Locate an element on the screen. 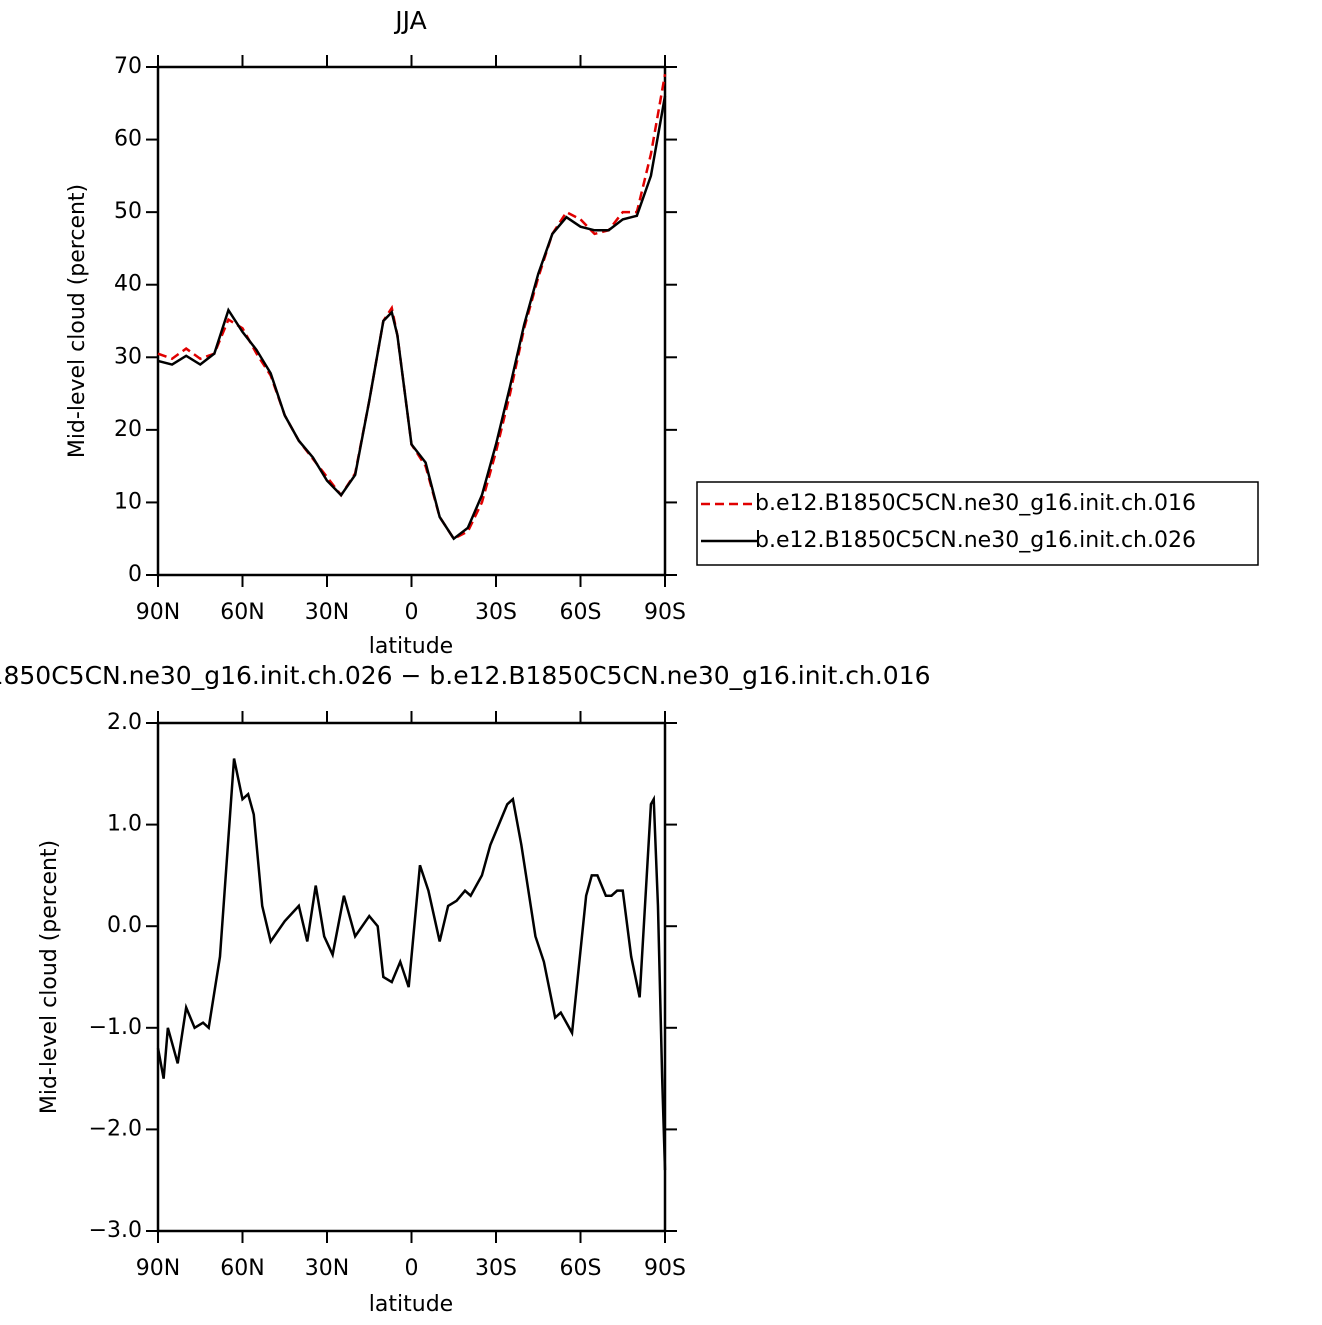 The height and width of the screenshot is (1325, 1322). y-tick-label: 50 is located at coordinates (128, 211).